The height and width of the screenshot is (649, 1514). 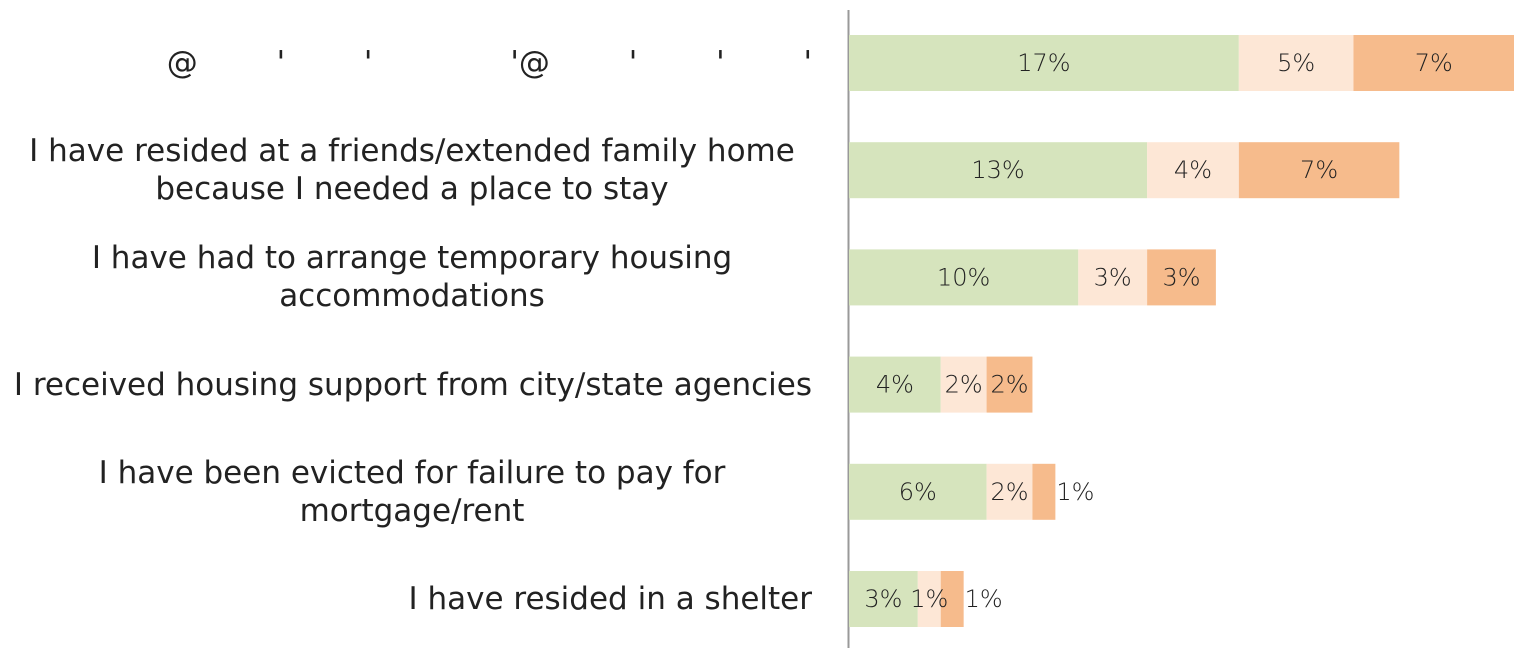 I want to click on value-label: 17%, so click(x=1043, y=63).